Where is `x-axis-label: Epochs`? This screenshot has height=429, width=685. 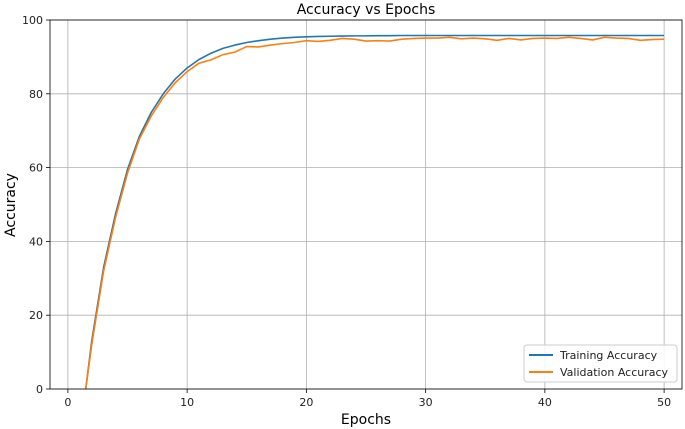
x-axis-label: Epochs is located at coordinates (366, 420).